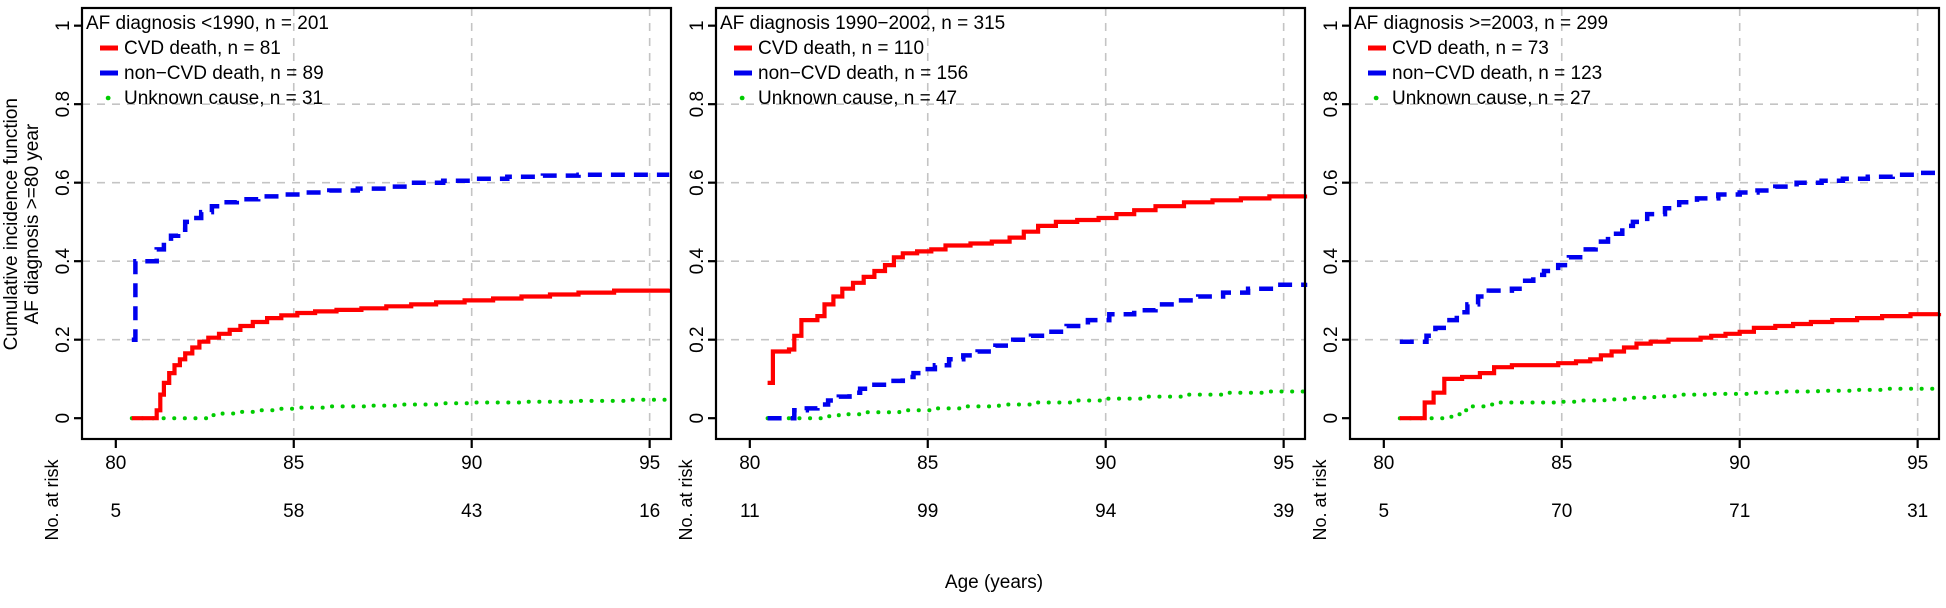 The height and width of the screenshot is (608, 1946). I want to click on legend-label-unknown-cause: Unknown cause, n = 47, so click(857, 98).